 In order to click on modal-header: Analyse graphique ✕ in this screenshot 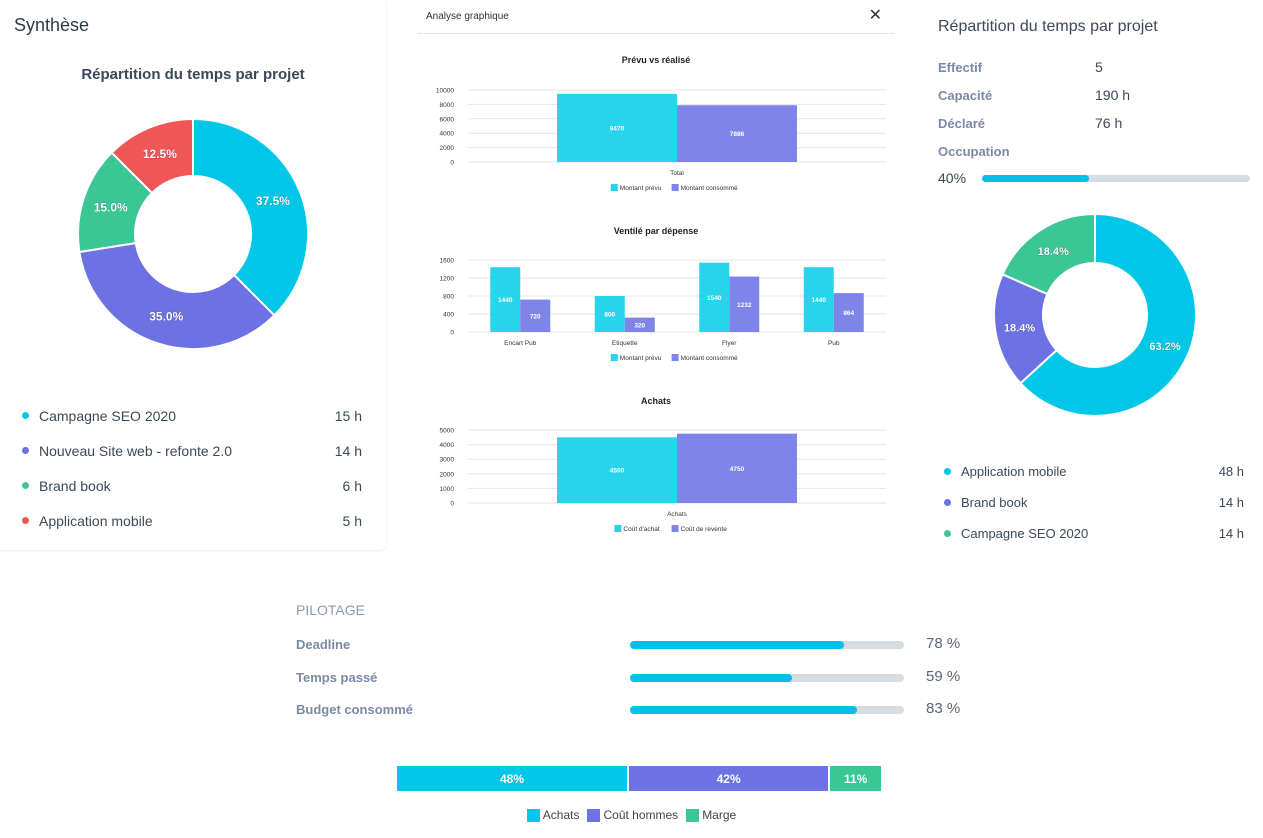, I will do `click(656, 17)`.